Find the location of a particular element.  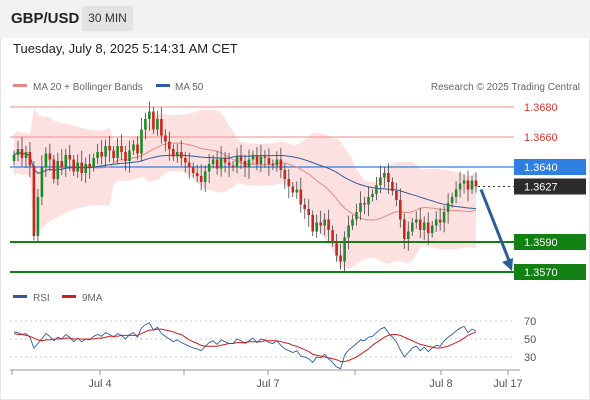

x-tick-label: Jul 7 is located at coordinates (267, 384).